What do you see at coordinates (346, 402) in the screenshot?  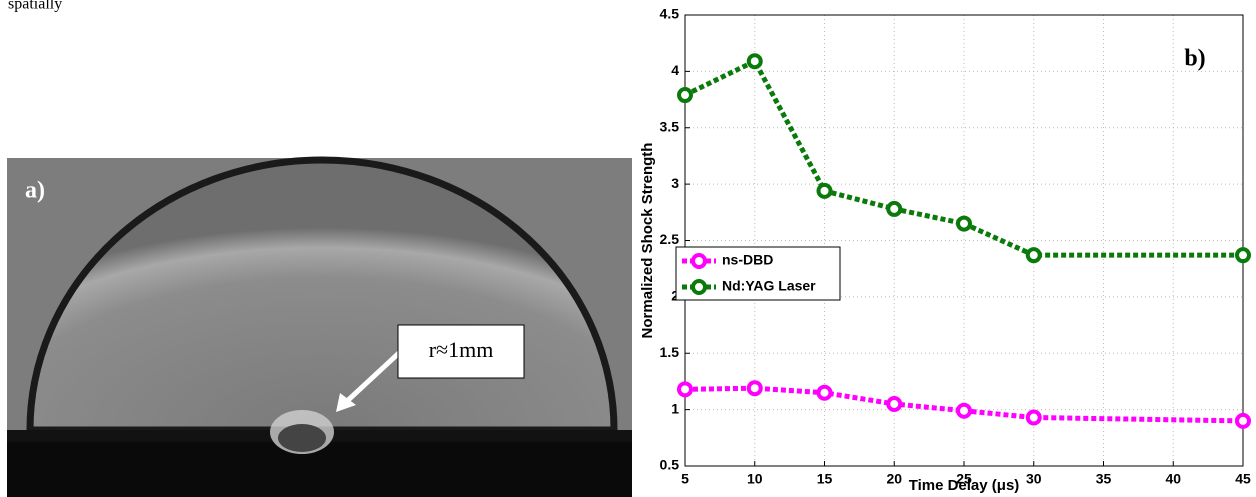 I see `arrow-head` at bounding box center [346, 402].